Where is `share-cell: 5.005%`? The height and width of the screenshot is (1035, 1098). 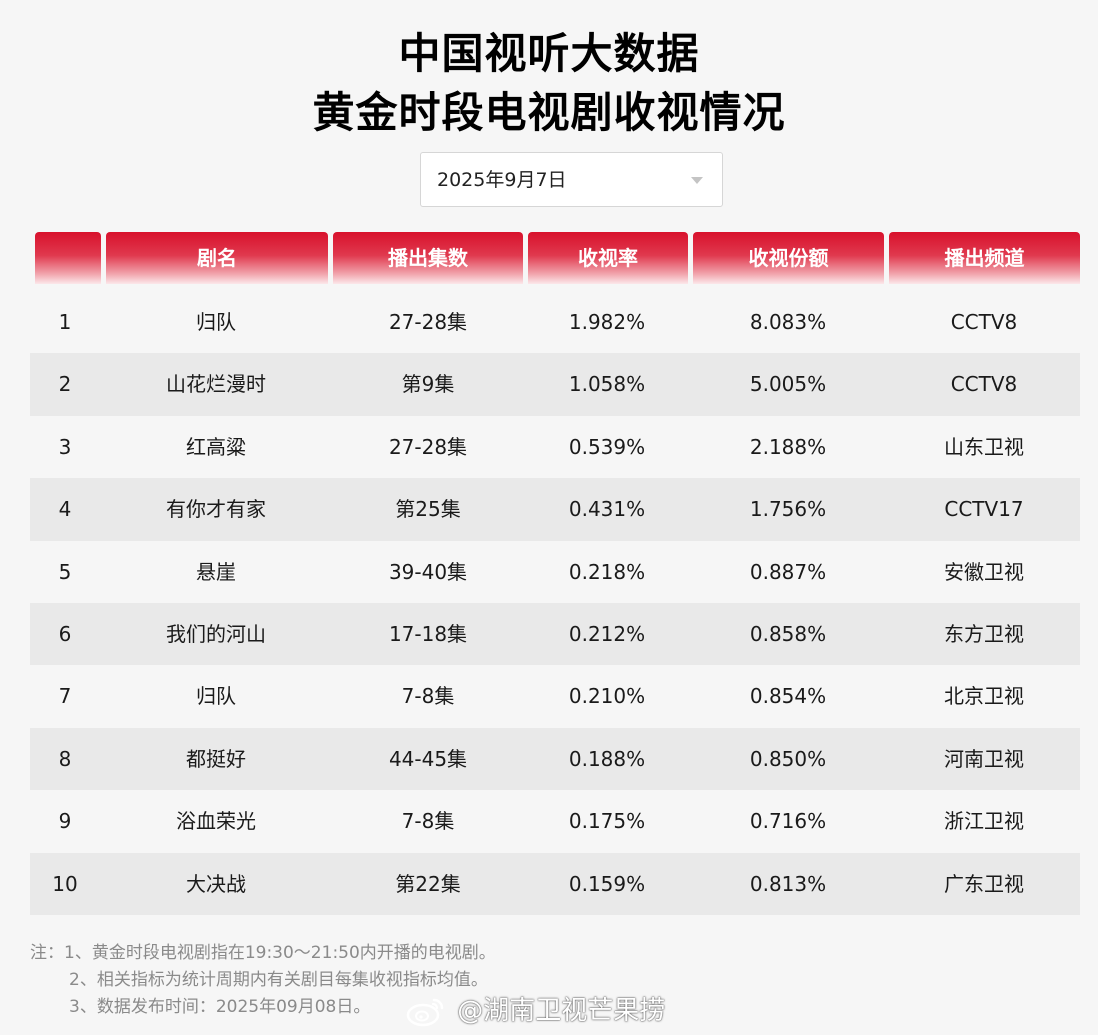 share-cell: 5.005% is located at coordinates (788, 384).